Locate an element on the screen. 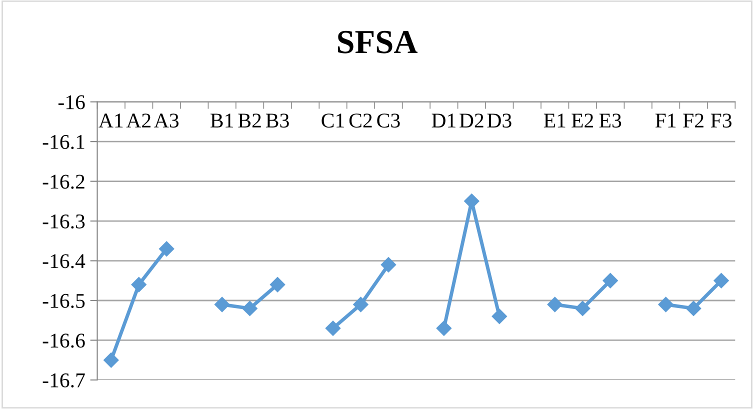 Image resolution: width=754 pixels, height=409 pixels. x-tick-label: E1 is located at coordinates (555, 121).